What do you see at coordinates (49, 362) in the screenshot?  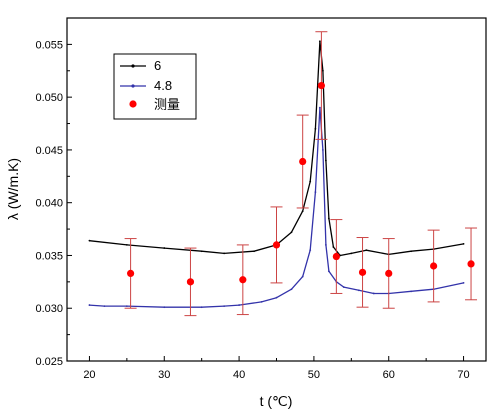 I see `y-tick-label: 0.025` at bounding box center [49, 362].